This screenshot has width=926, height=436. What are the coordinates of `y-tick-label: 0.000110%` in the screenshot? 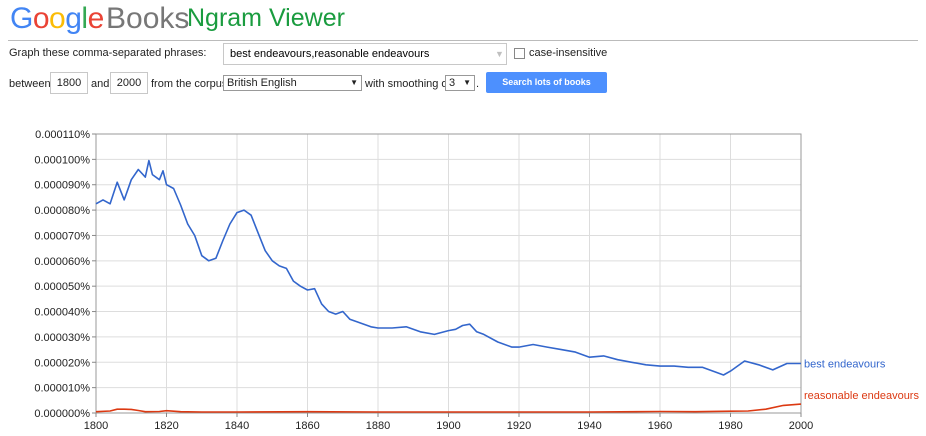 It's located at (62, 135).